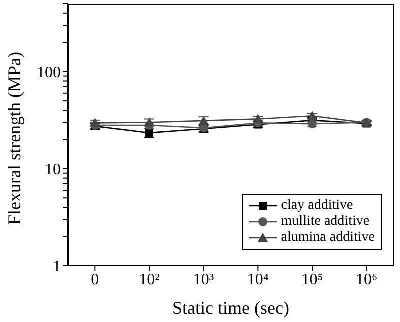 The image size is (400, 322). Describe the element at coordinates (325, 222) in the screenshot. I see `legend-label: mullite additive` at that location.